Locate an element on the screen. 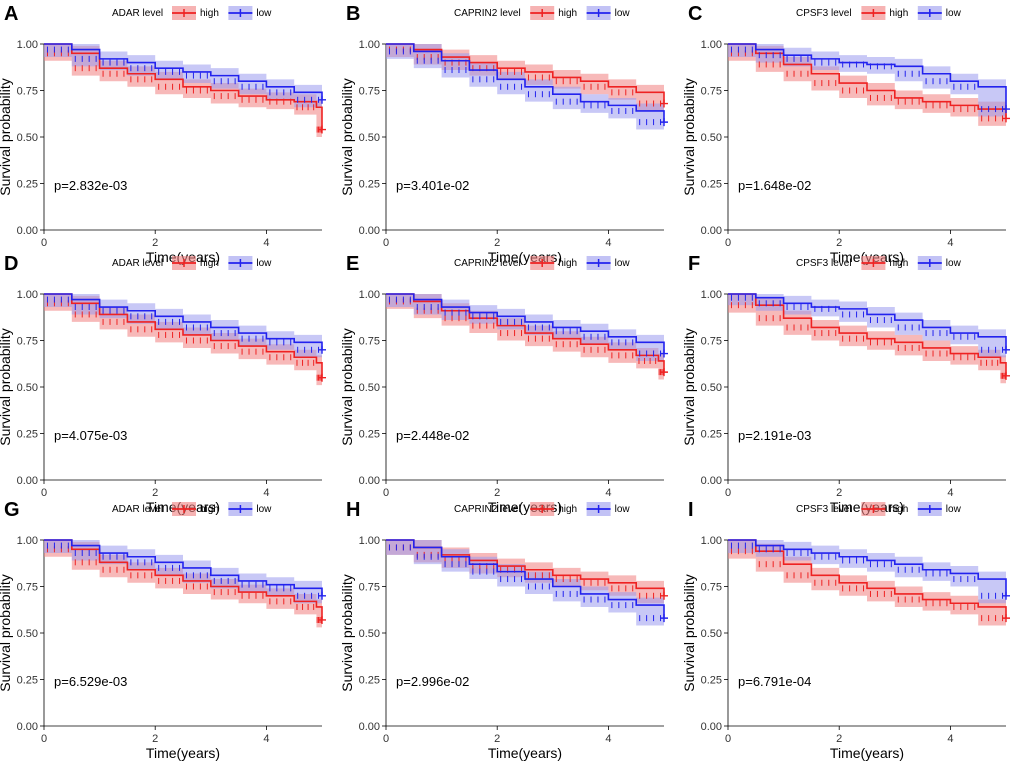 The image size is (1024, 766). p-value-label: p=6.529e-03 is located at coordinates (90, 681).